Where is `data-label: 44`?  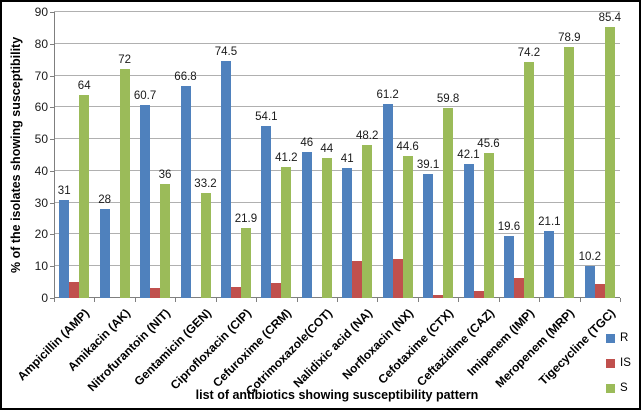 data-label: 44 is located at coordinates (327, 149).